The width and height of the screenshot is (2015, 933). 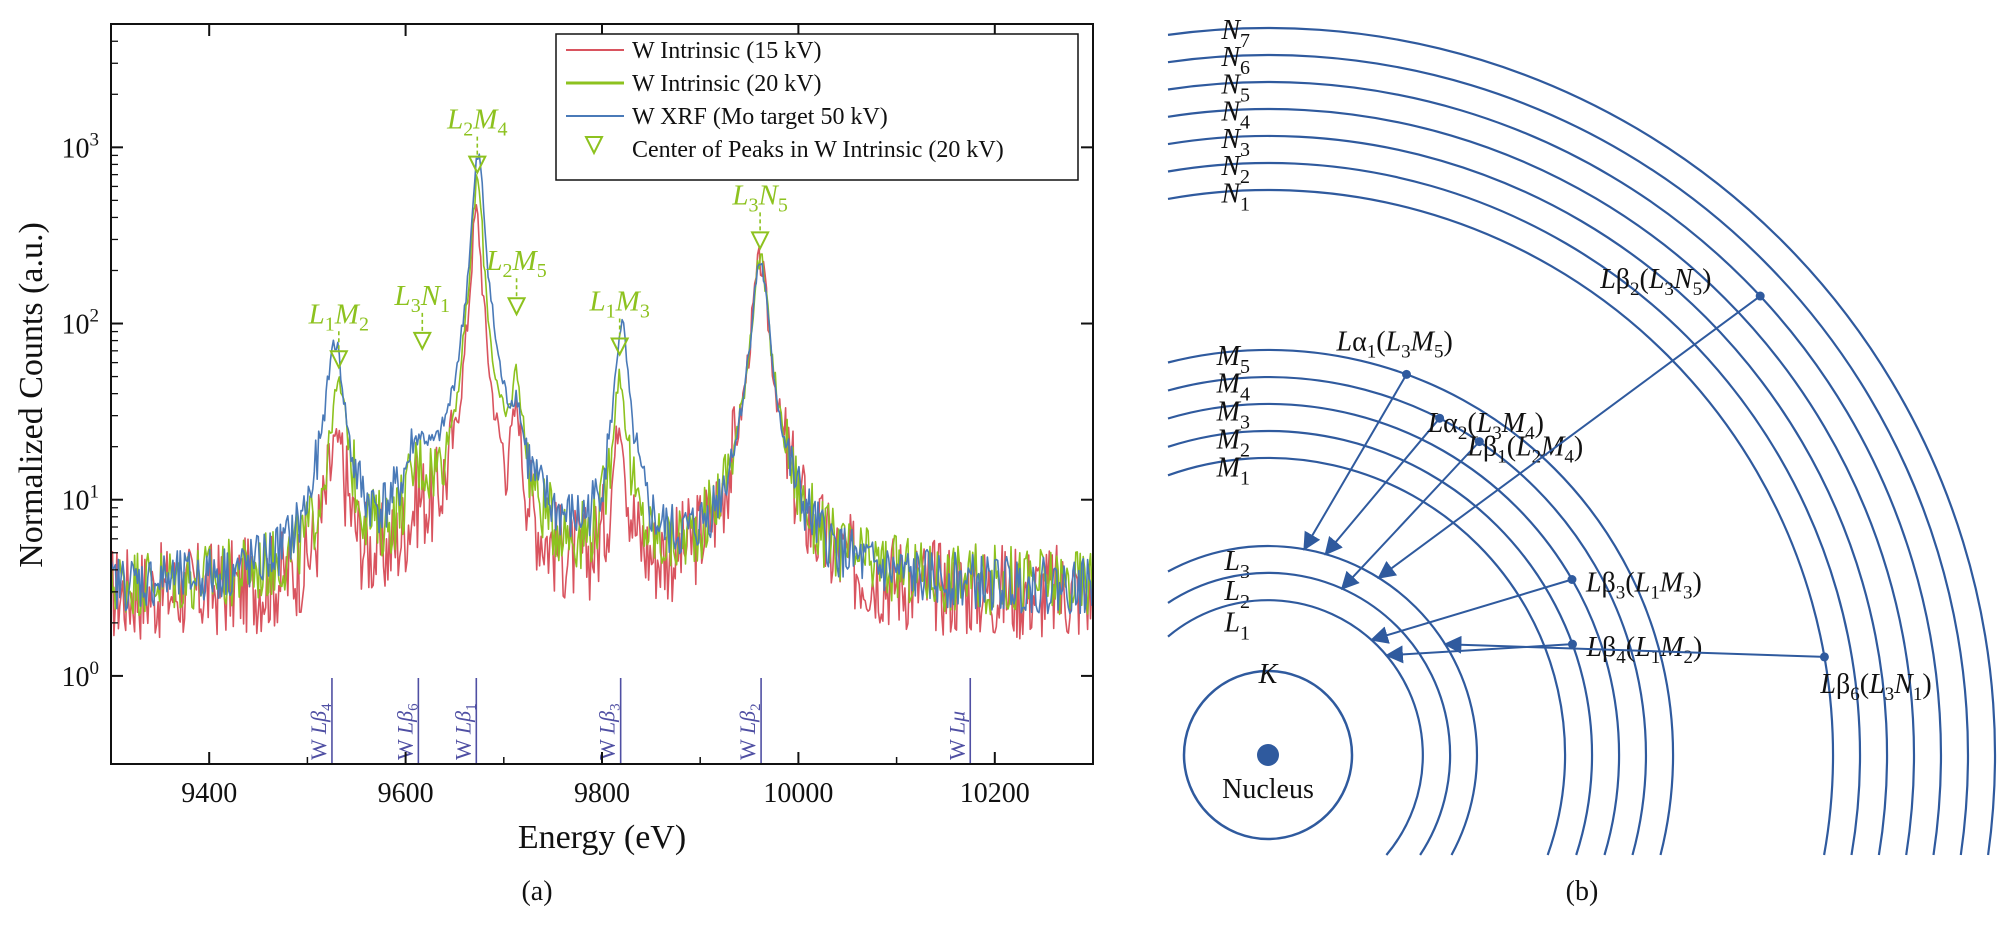 What do you see at coordinates (1235, 33) in the screenshot?
I see `shell-label: N7` at bounding box center [1235, 33].